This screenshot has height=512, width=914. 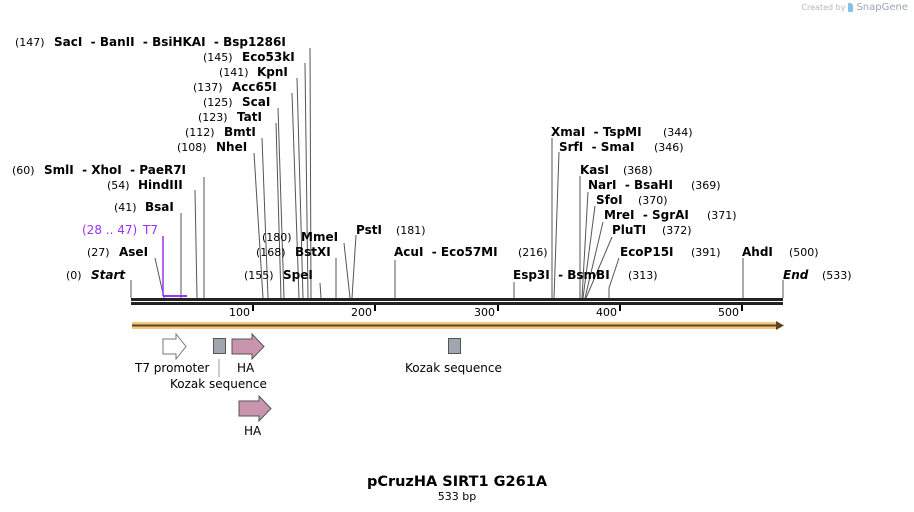 What do you see at coordinates (669, 147) in the screenshot?
I see `site-pos: (346)` at bounding box center [669, 147].